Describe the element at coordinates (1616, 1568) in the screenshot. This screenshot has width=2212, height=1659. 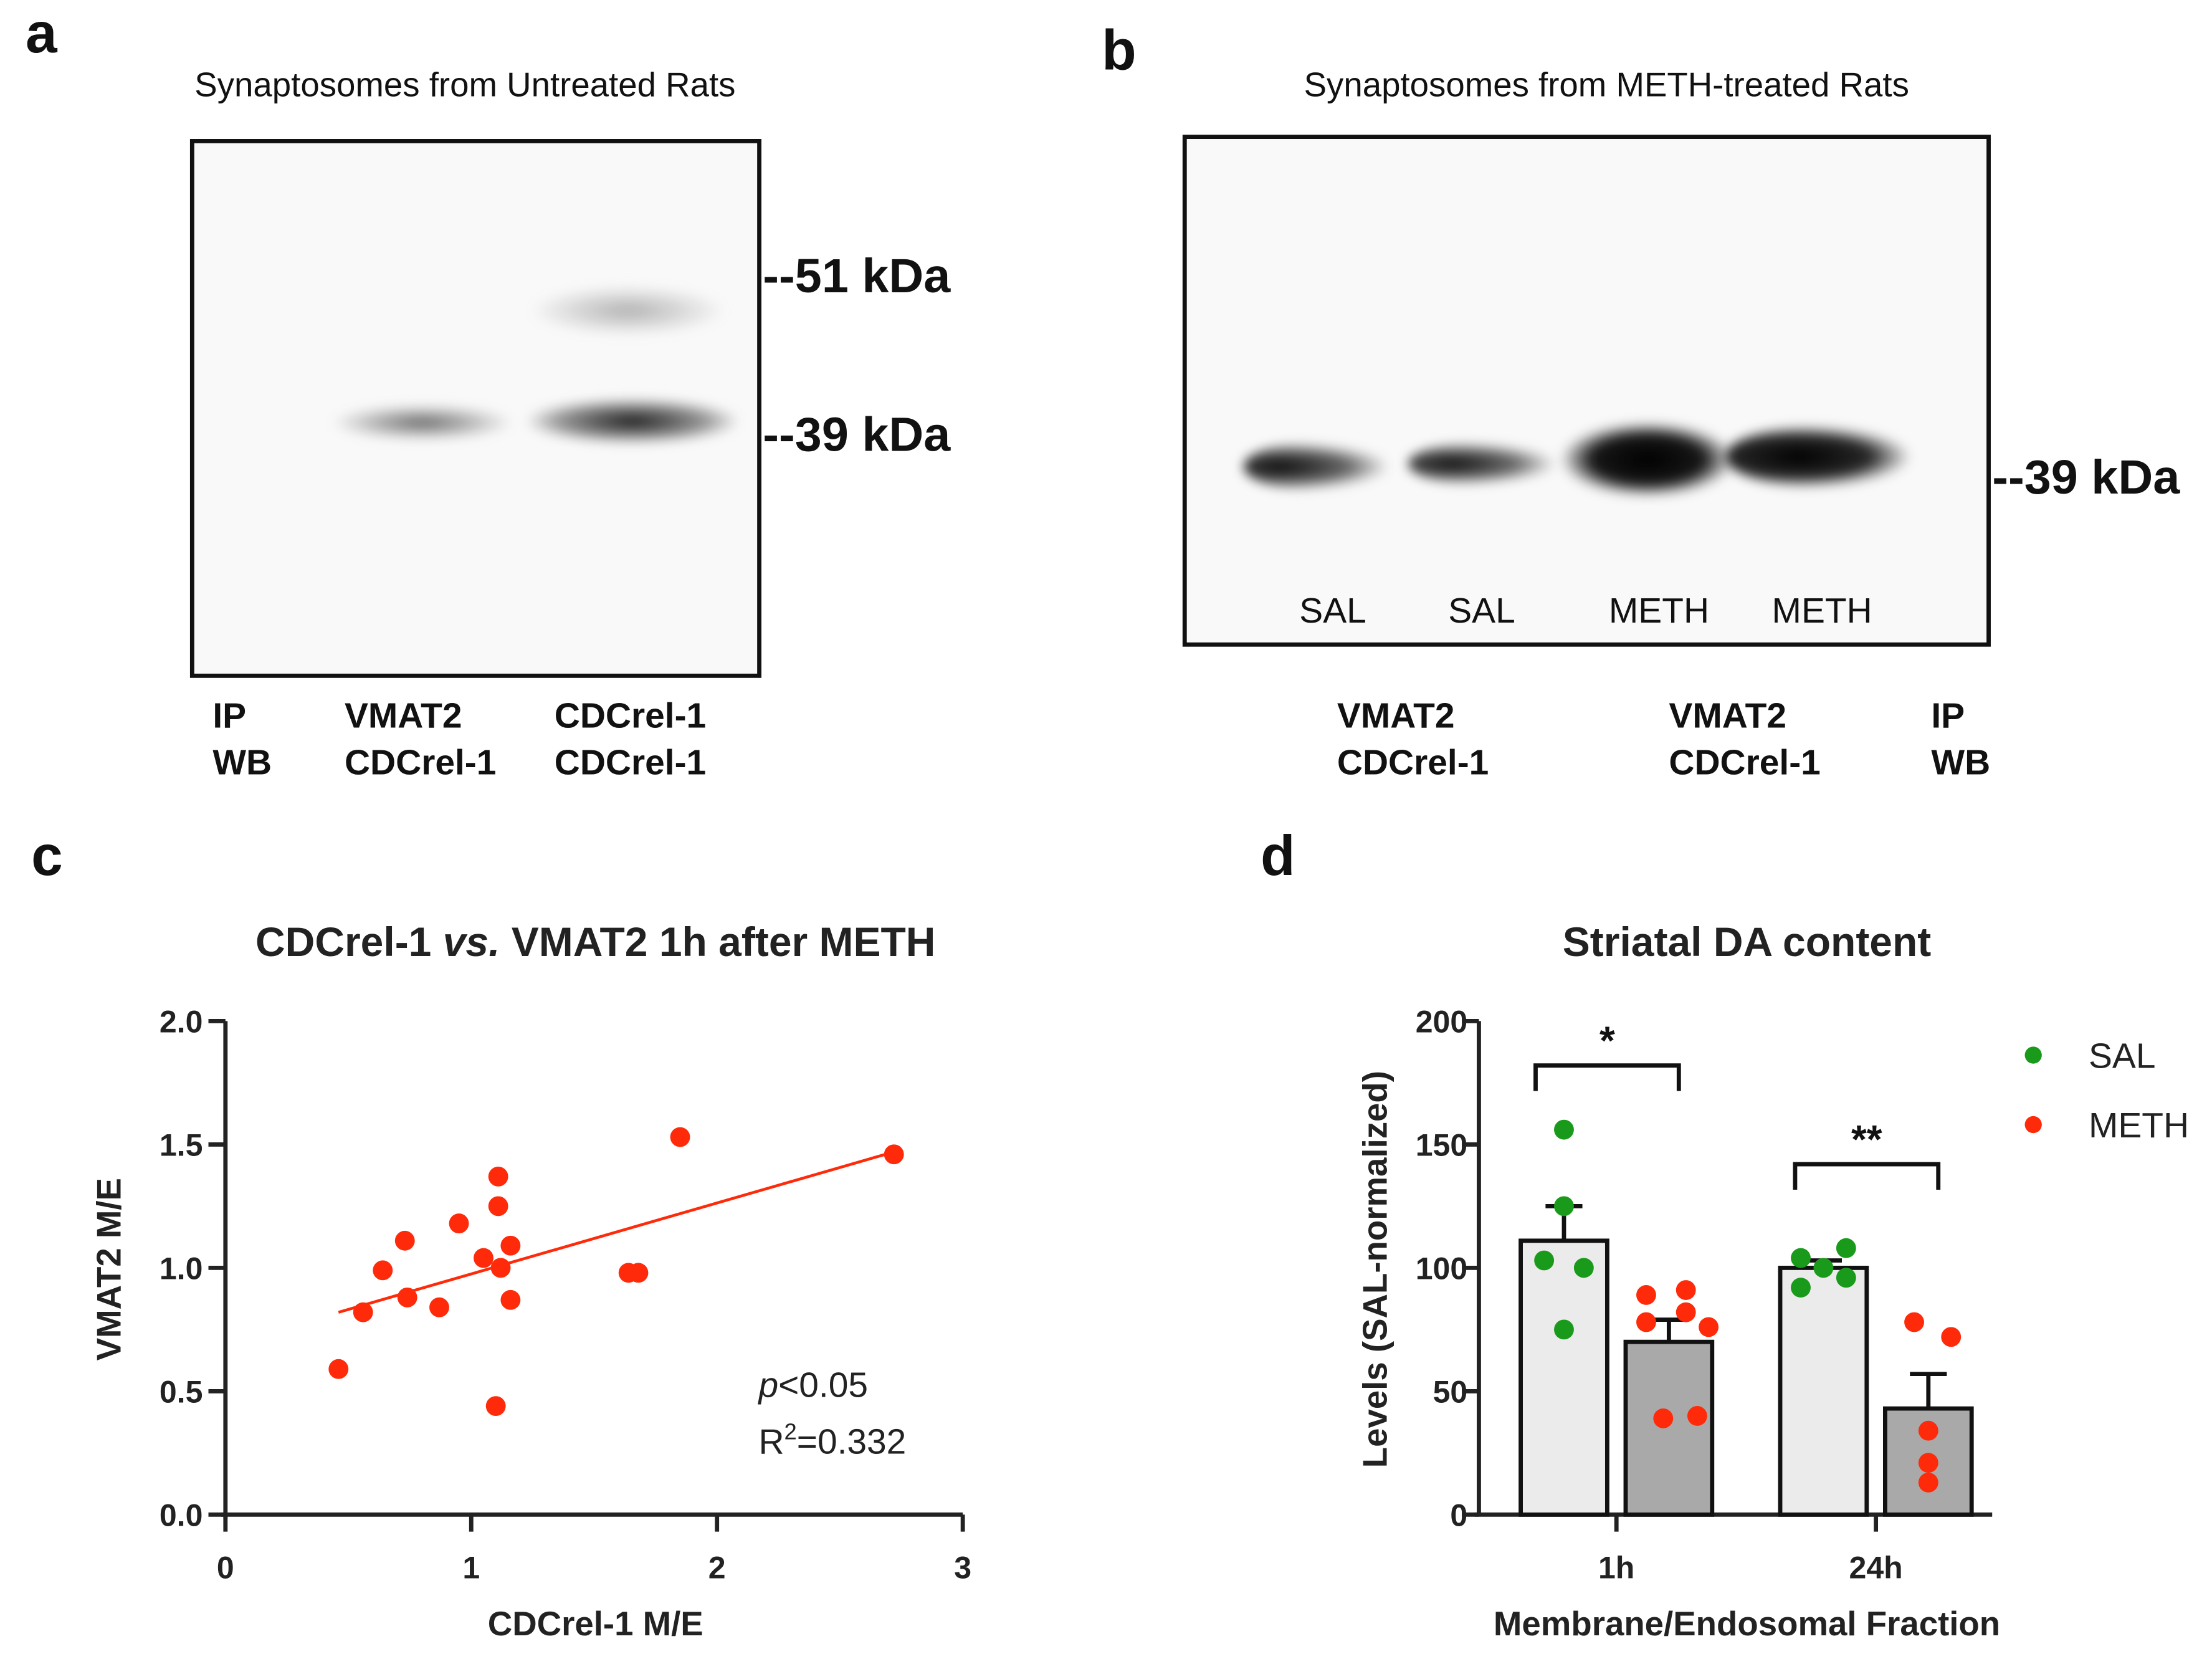
I see `x-tick-label: 1h` at that location.